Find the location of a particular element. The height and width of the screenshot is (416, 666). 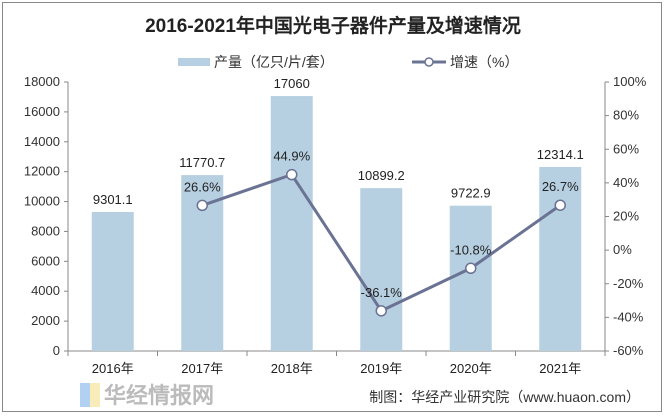

y2-tick-label: 0% is located at coordinates (622, 249).